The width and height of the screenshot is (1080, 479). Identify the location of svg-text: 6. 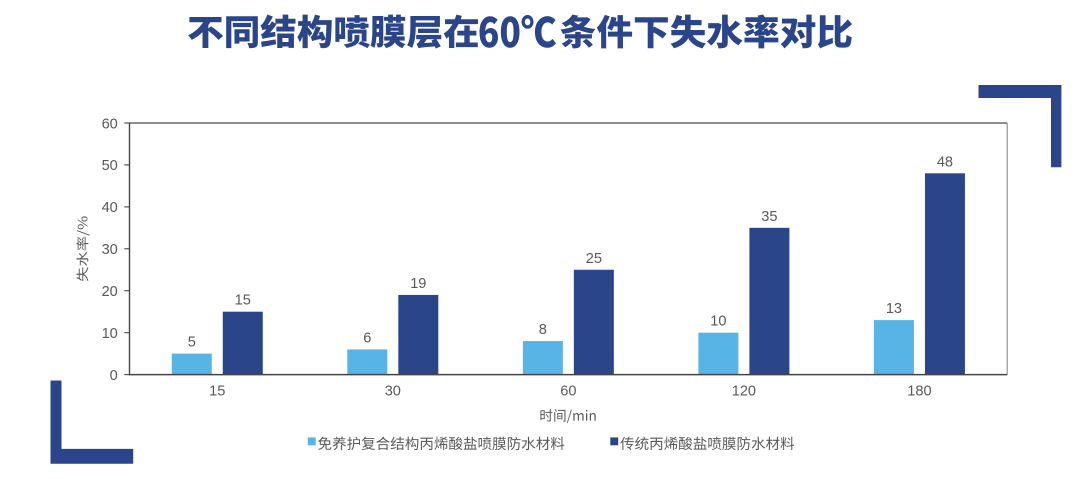
(367, 338).